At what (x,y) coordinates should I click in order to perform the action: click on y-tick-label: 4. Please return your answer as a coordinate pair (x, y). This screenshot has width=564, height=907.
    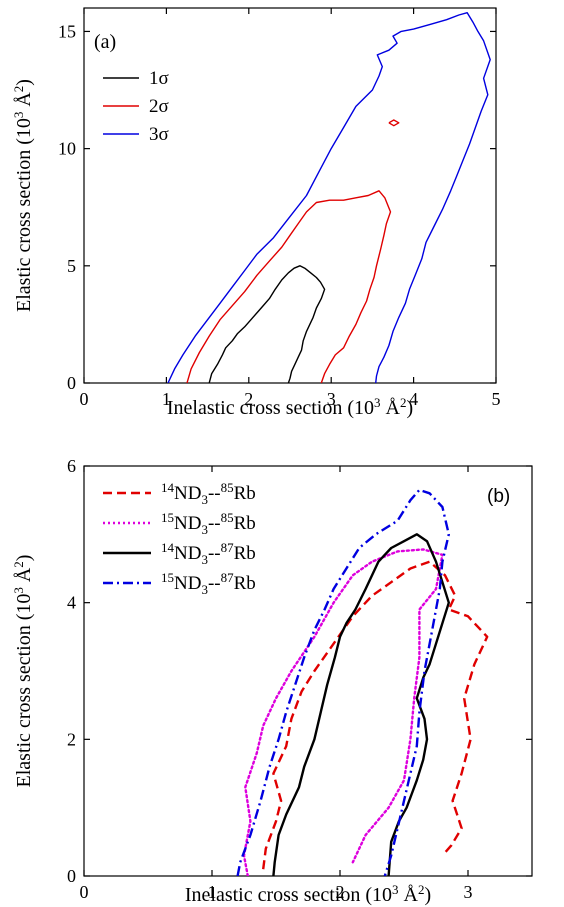
    Looking at the image, I should click on (71, 603).